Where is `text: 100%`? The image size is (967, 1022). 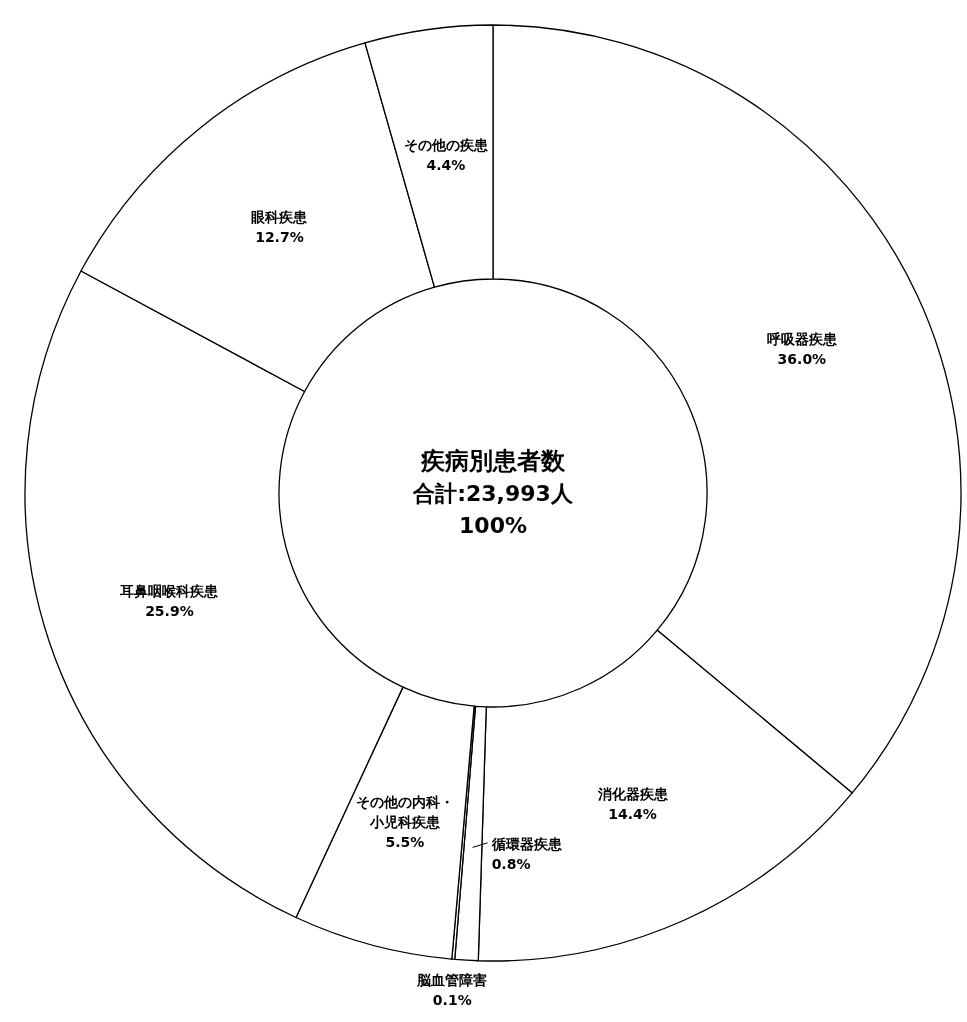
text: 100% is located at coordinates (493, 525).